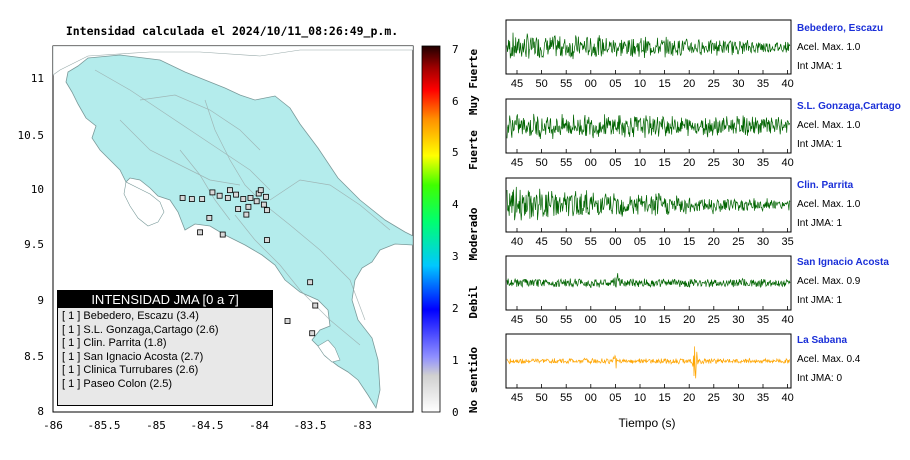 The width and height of the screenshot is (910, 460). Describe the element at coordinates (820, 378) in the screenshot. I see `station-int: Int JMA: 0` at that location.